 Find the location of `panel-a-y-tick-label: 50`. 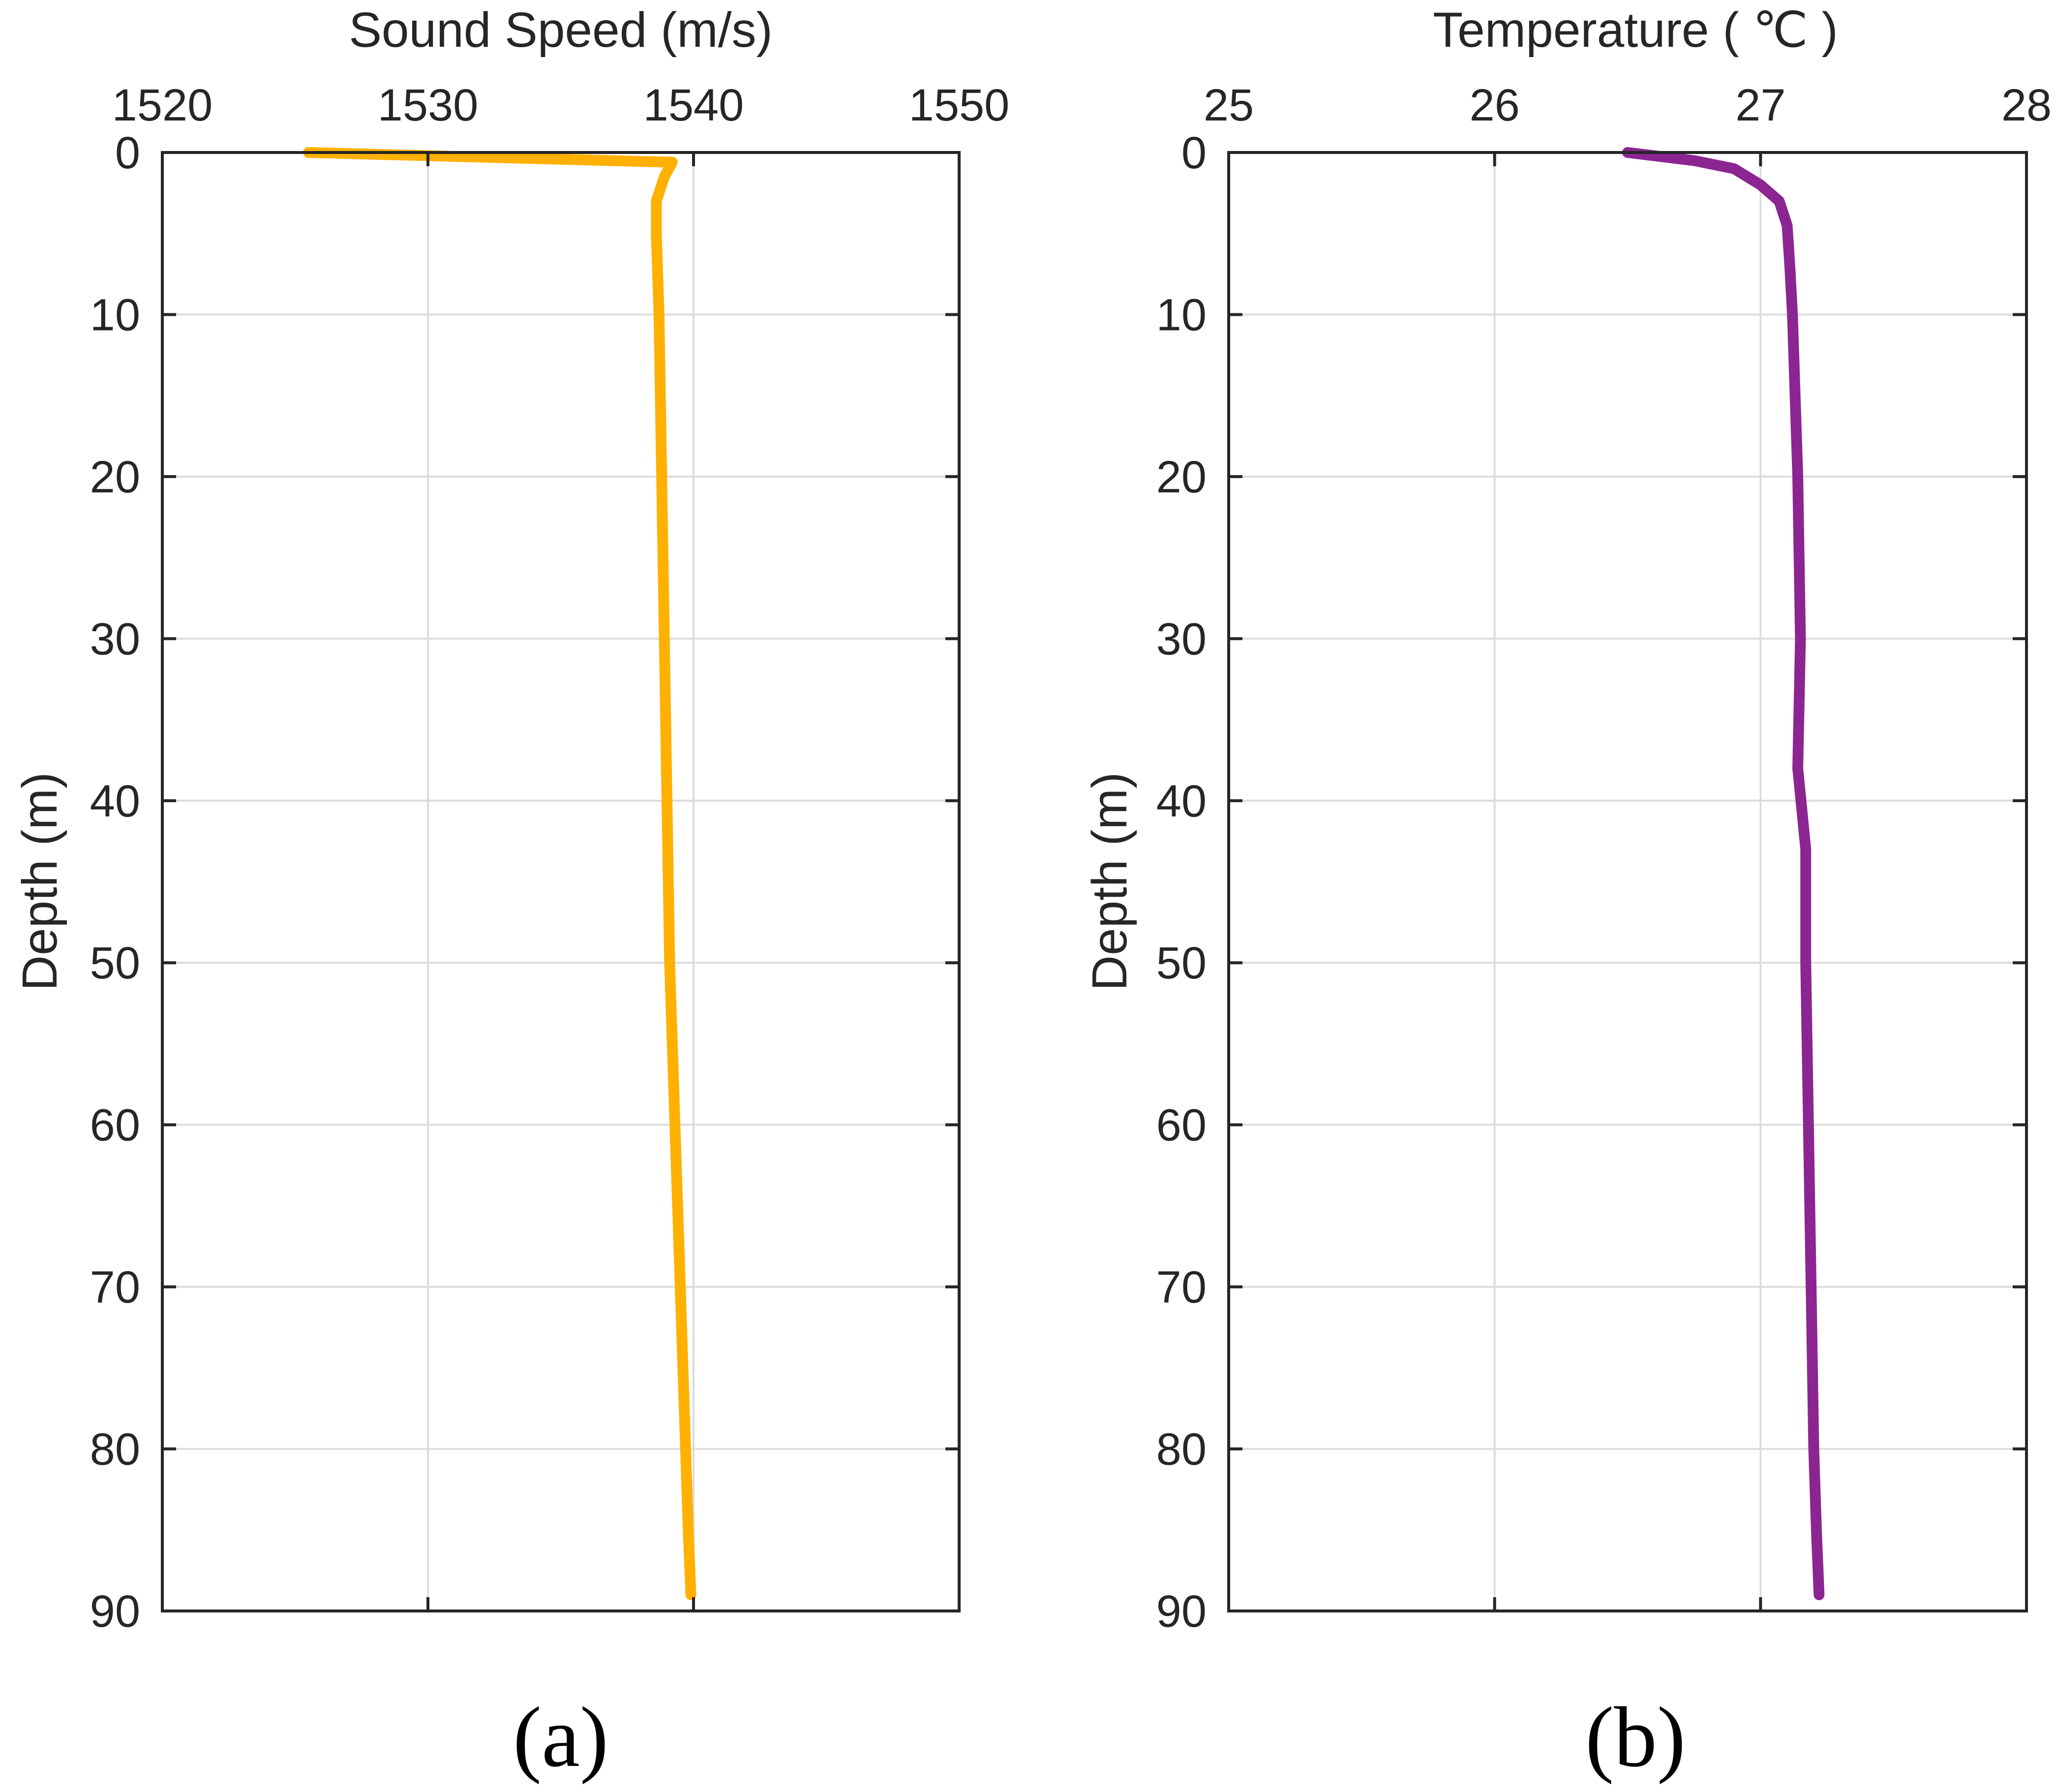

panel-a-y-tick-label: 50 is located at coordinates (115, 963).